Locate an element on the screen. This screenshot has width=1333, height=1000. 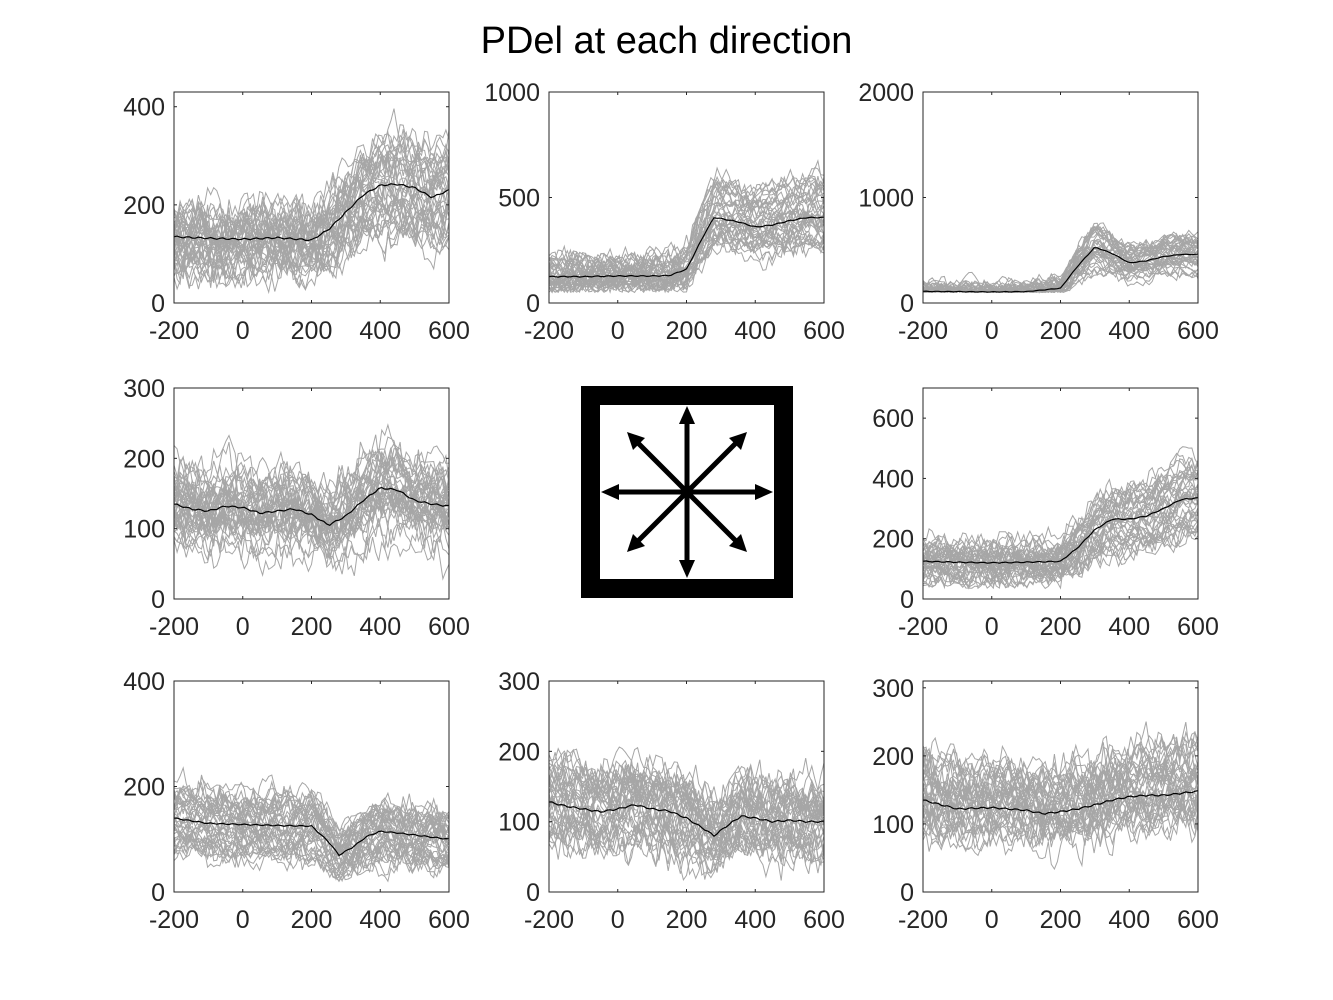
y-tick-label: 1000 is located at coordinates (886, 199).